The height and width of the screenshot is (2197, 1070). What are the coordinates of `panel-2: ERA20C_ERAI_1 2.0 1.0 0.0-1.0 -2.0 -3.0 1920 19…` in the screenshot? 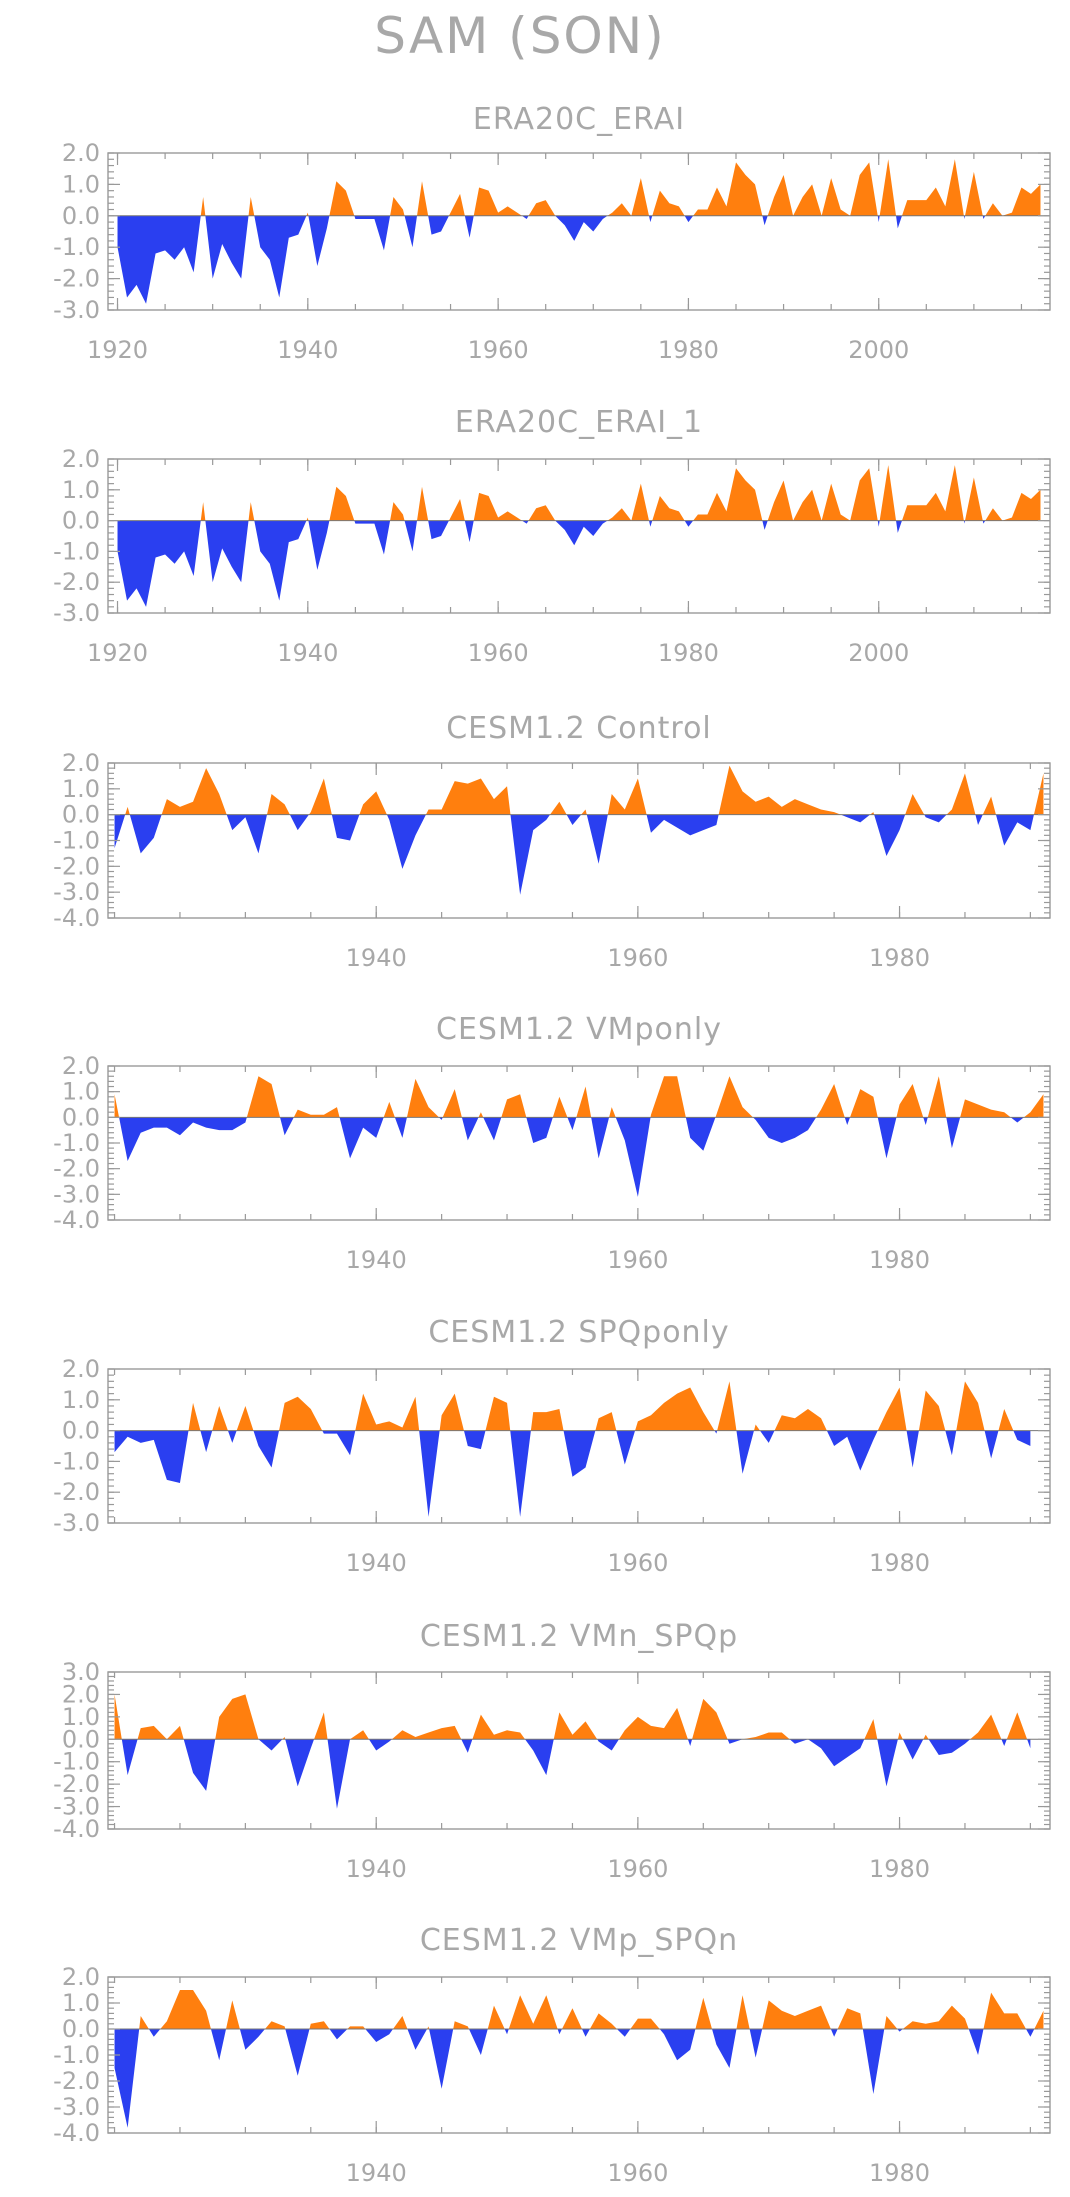 It's located at (552, 536).